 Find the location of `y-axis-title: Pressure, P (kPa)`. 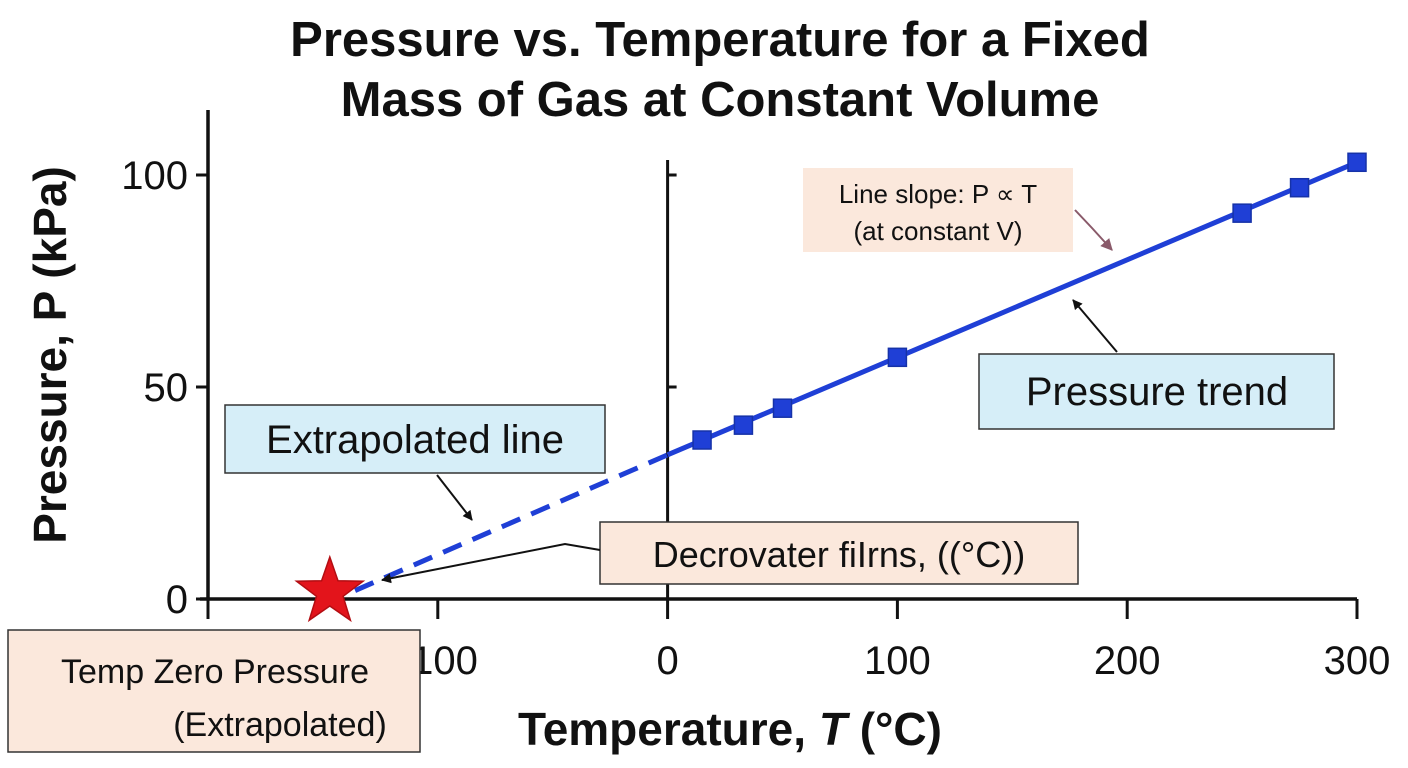

y-axis-title: Pressure, P (kPa) is located at coordinates (50, 355).